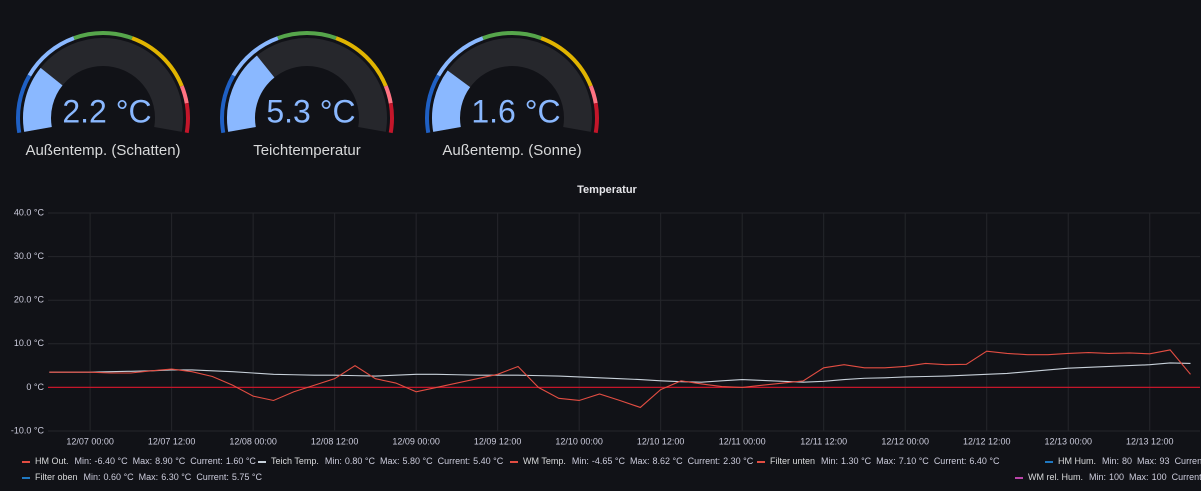 This screenshot has width=1201, height=491. Describe the element at coordinates (90, 441) in the screenshot. I see `x-tick-label: 12/07 00:00` at that location.